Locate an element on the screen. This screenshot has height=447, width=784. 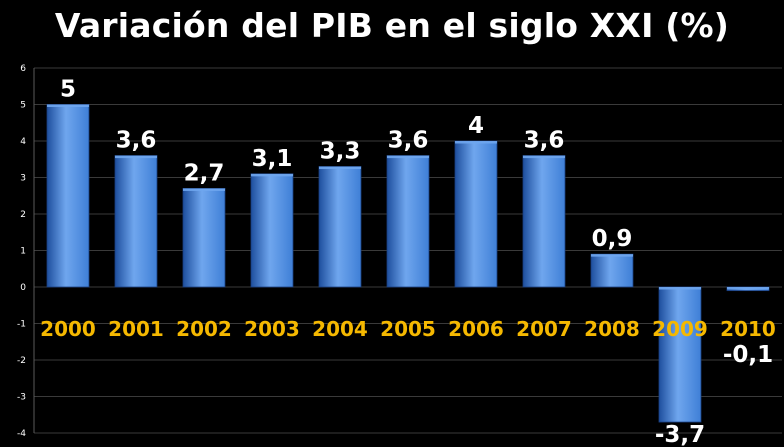
y-tick-label: 2 is located at coordinates (23, 215).